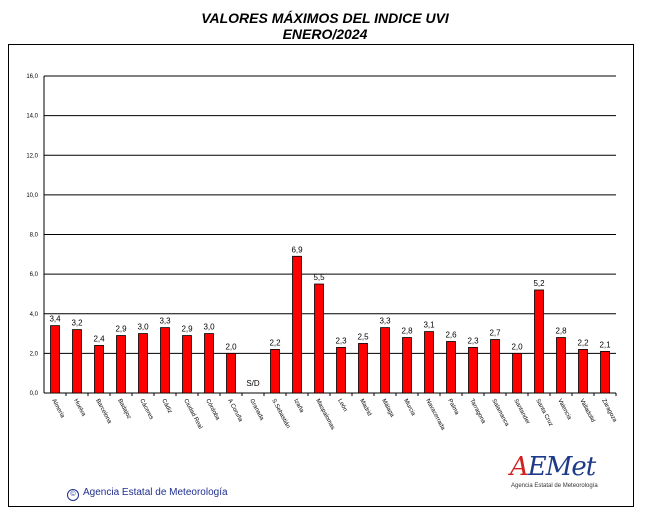 The image size is (650, 515). What do you see at coordinates (103, 411) in the screenshot?
I see `x-tick-label: Barcelona` at bounding box center [103, 411].